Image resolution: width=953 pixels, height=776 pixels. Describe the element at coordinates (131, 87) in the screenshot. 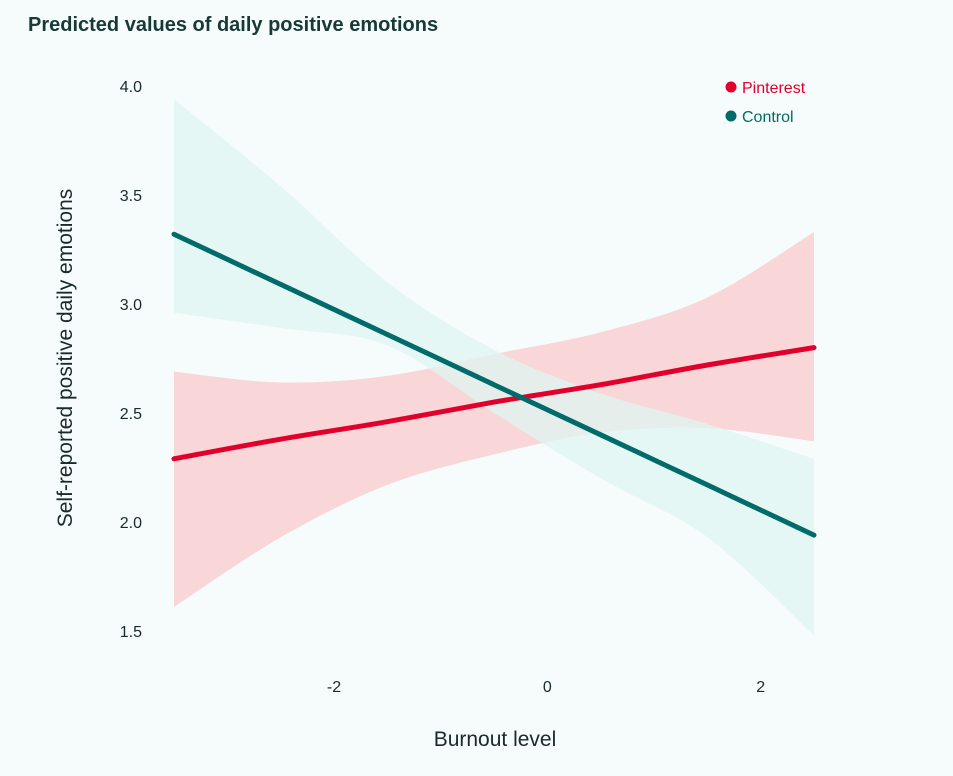

I see `y-tick-label: 4.0` at that location.